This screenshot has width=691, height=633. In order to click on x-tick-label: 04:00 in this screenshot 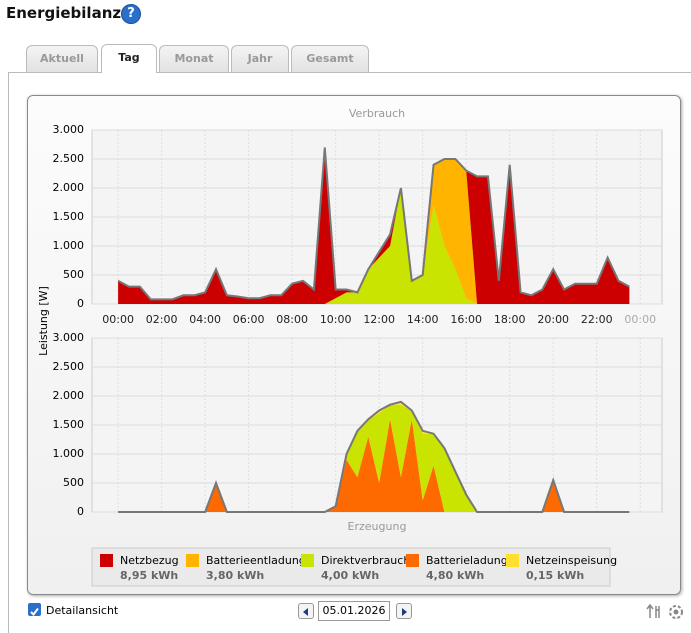, I will do `click(205, 319)`.